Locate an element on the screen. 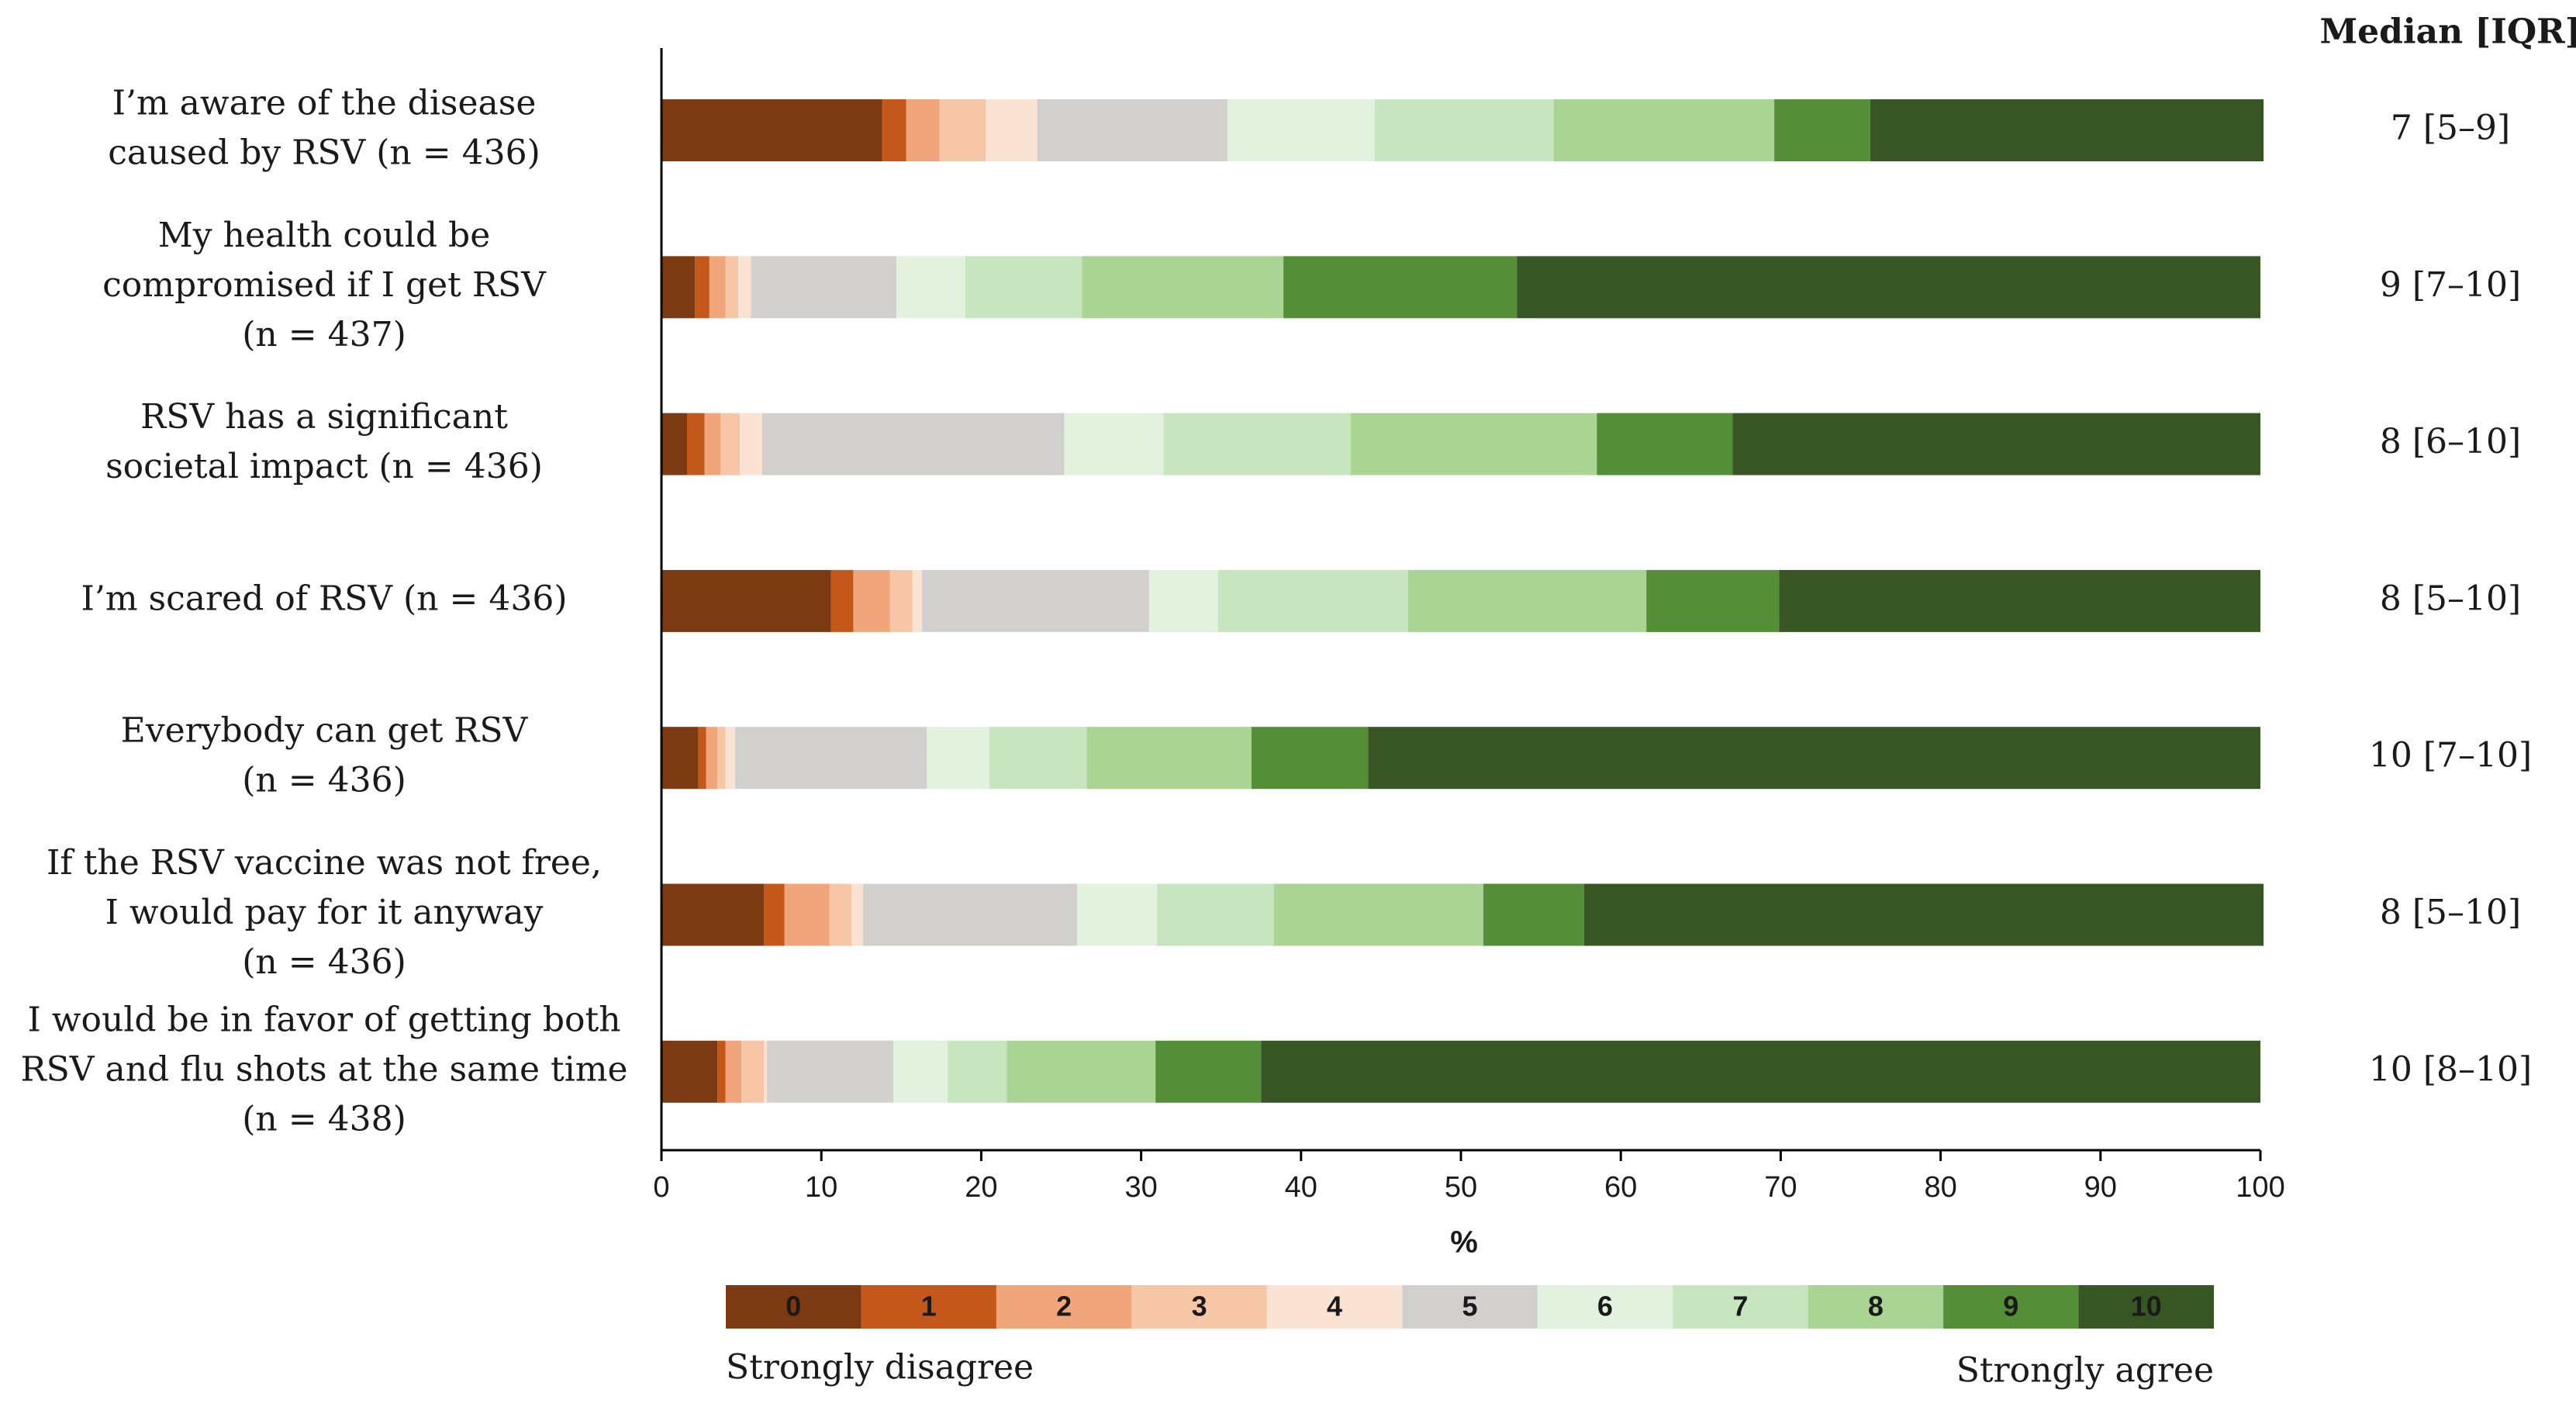 This screenshot has height=1410, width=2576. statement-label-line: I would pay for it anyway is located at coordinates (324, 912).